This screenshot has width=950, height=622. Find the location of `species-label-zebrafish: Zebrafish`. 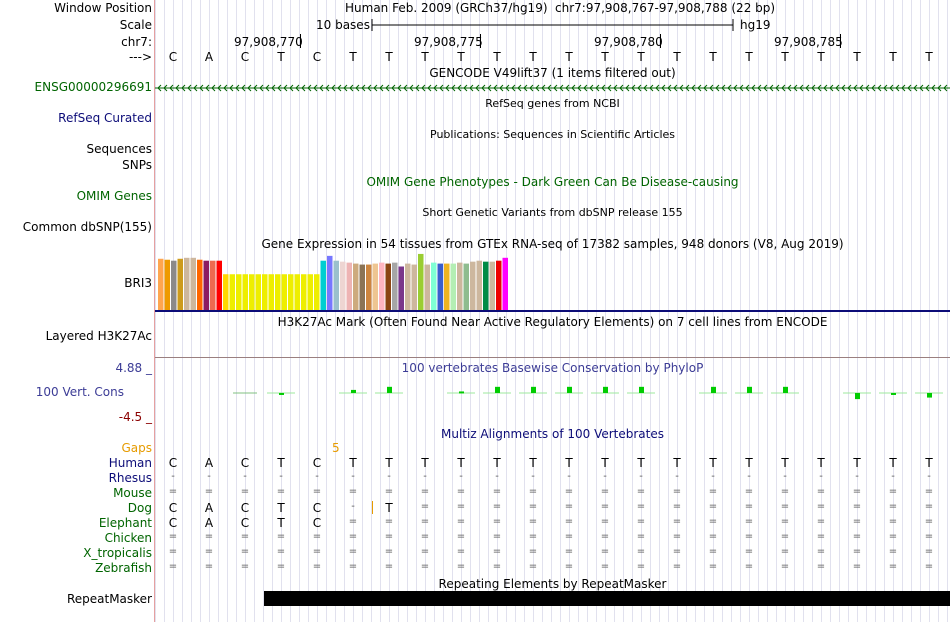

species-label-zebrafish: Zebrafish is located at coordinates (123, 568).